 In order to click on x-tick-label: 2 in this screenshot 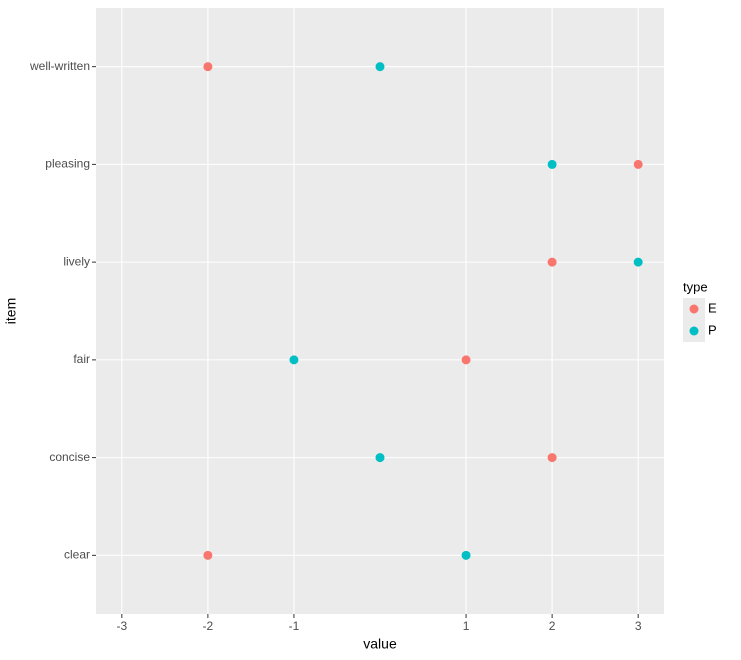, I will do `click(552, 626)`.